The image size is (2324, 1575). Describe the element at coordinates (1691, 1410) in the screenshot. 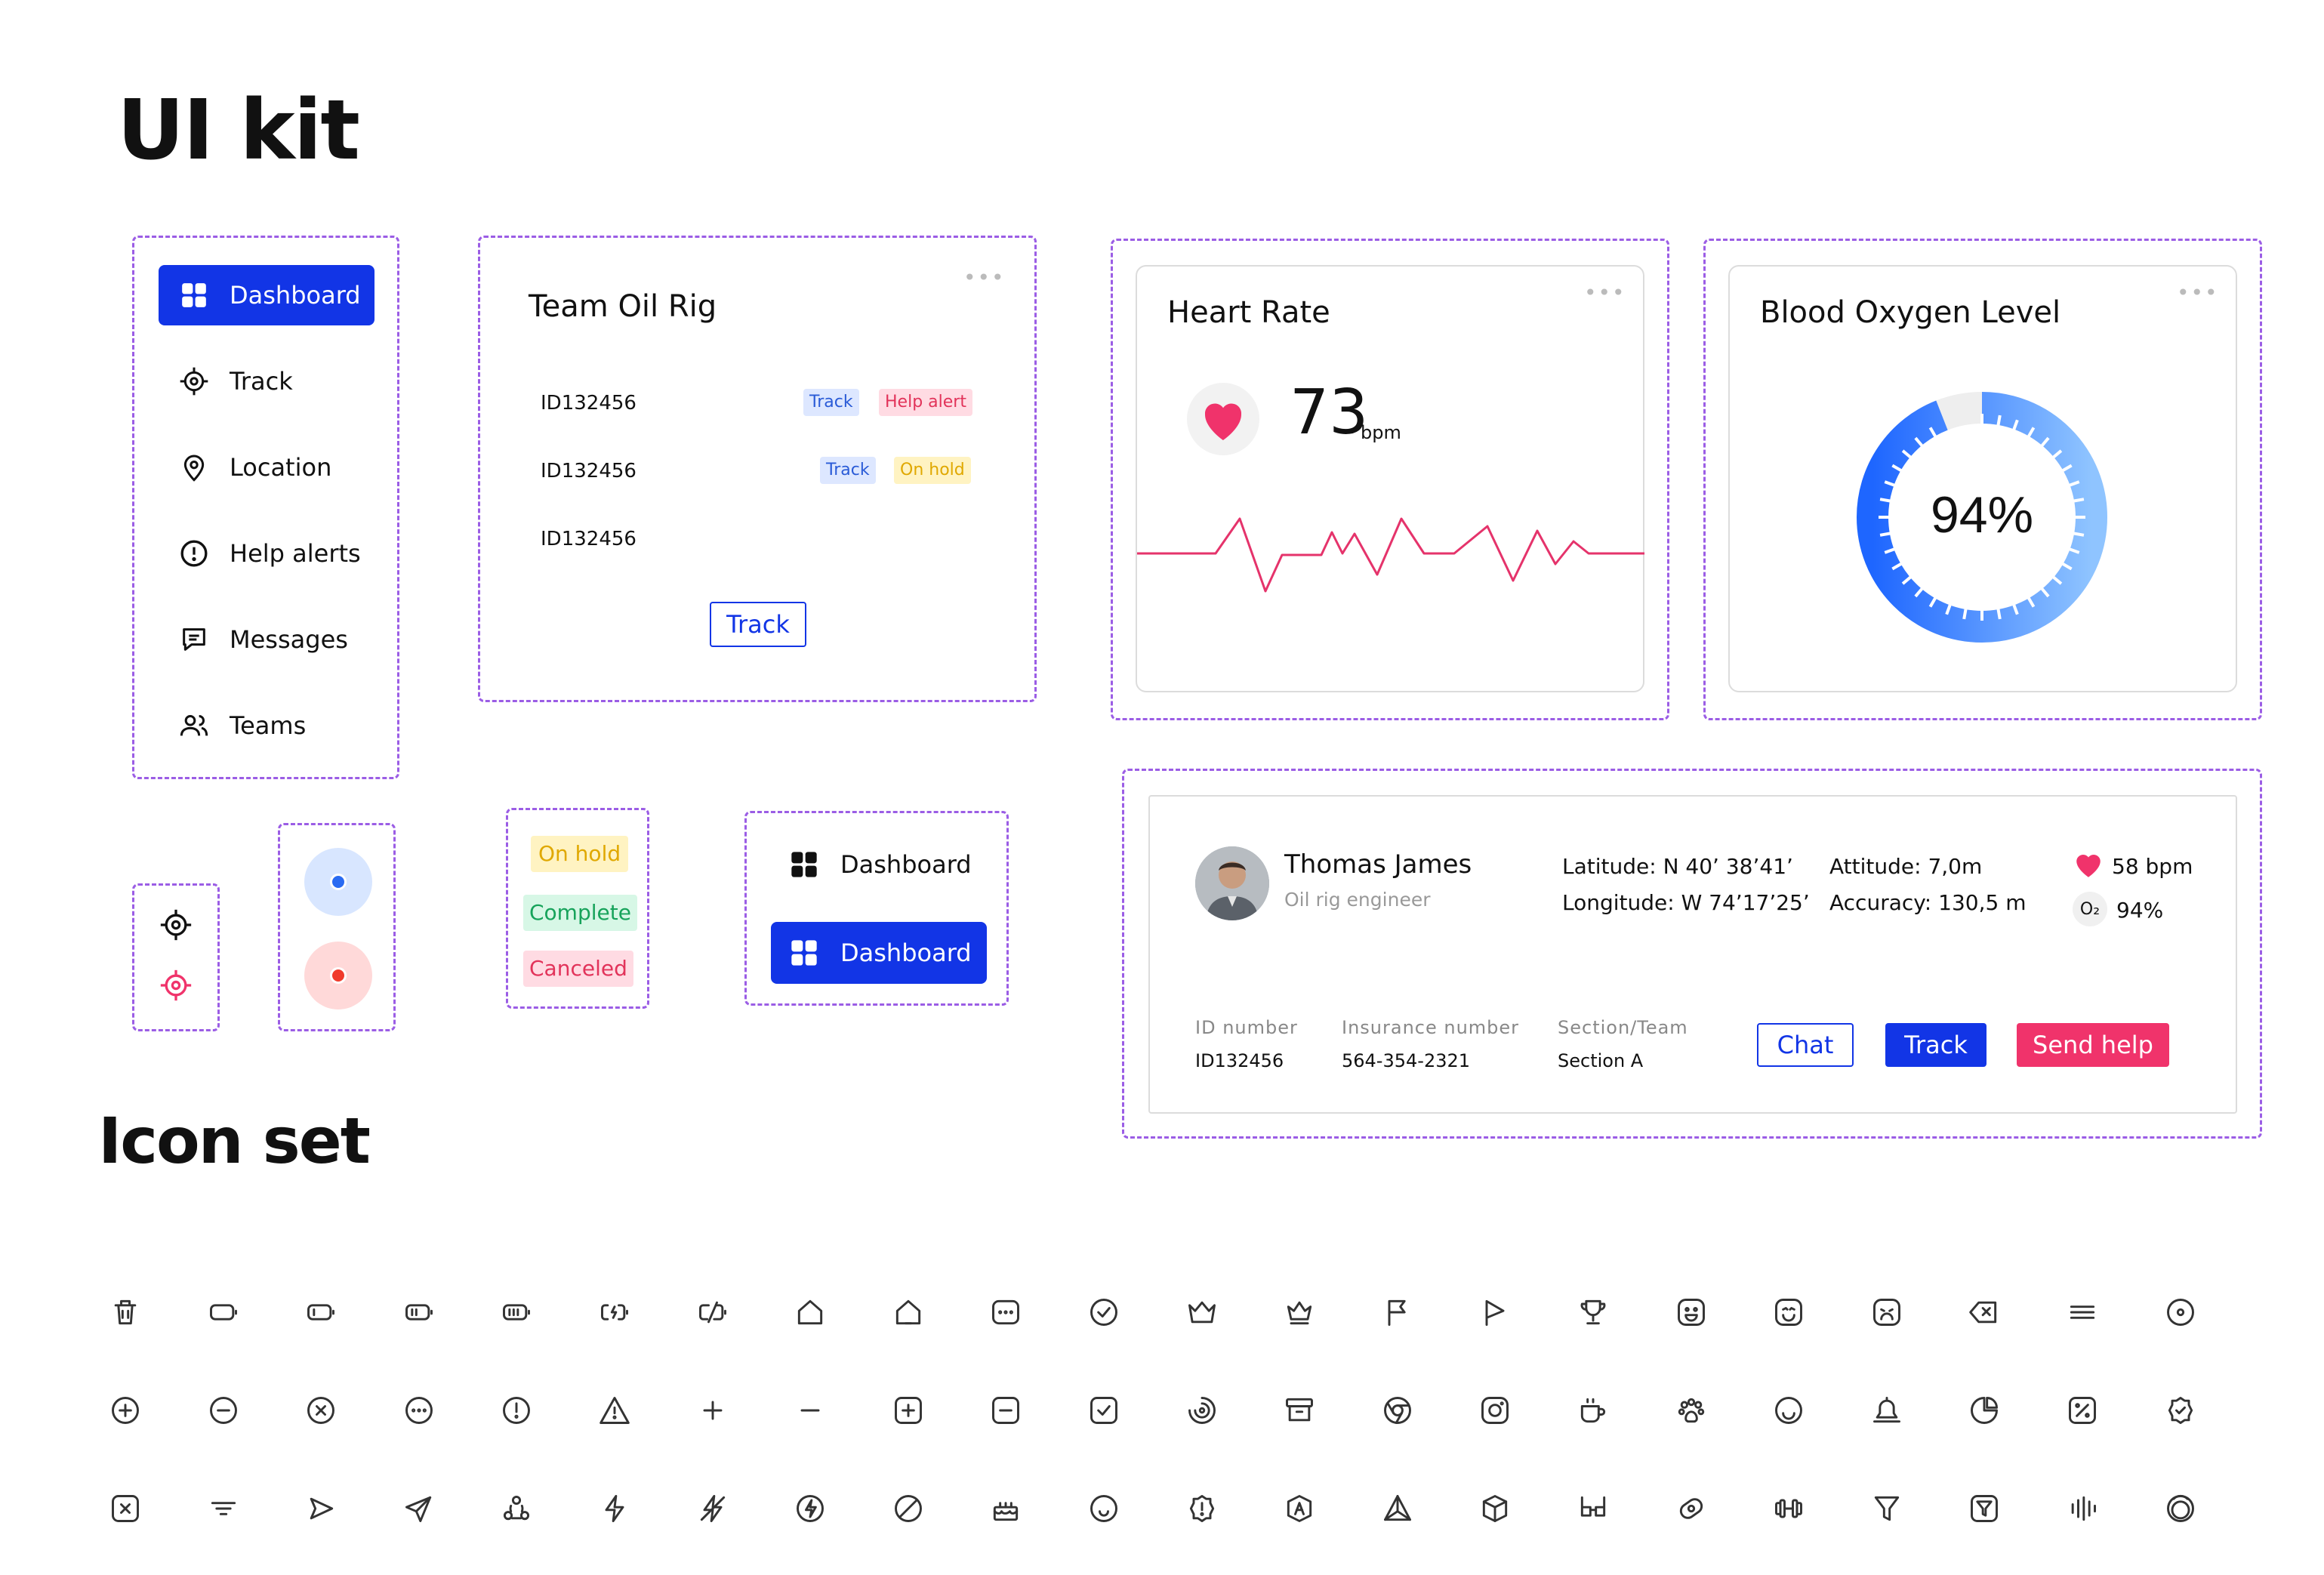

I see `paw-icon` at that location.